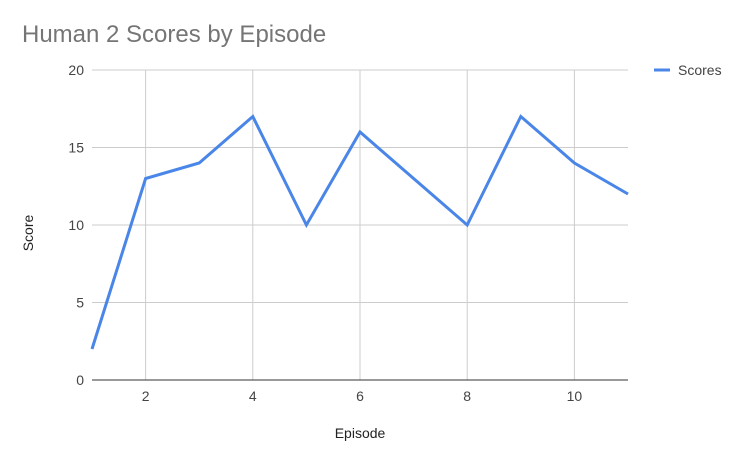  I want to click on legend: Scores, so click(688, 70).